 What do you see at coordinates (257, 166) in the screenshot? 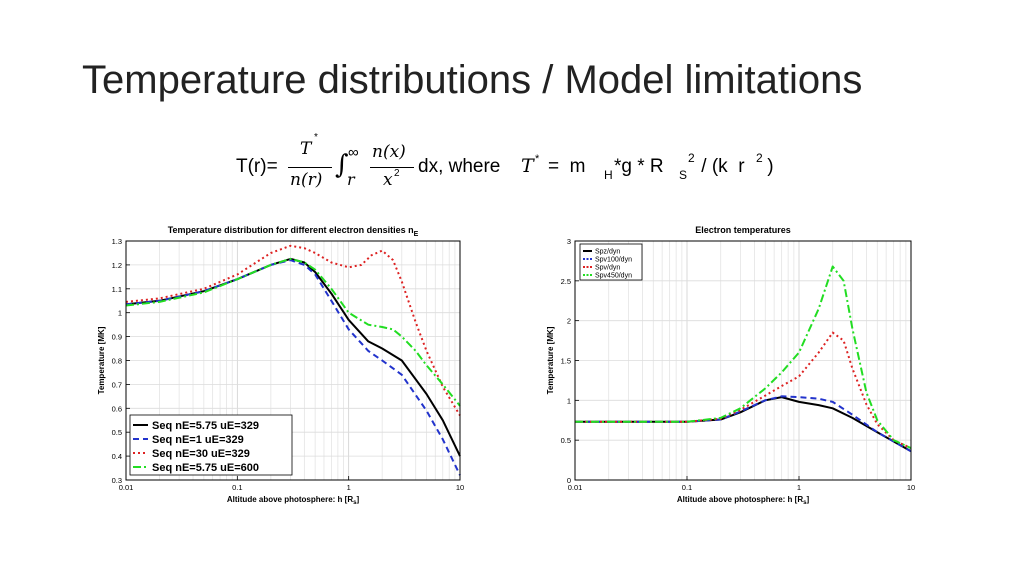
I see `formula-lhs: T(r)=` at bounding box center [257, 166].